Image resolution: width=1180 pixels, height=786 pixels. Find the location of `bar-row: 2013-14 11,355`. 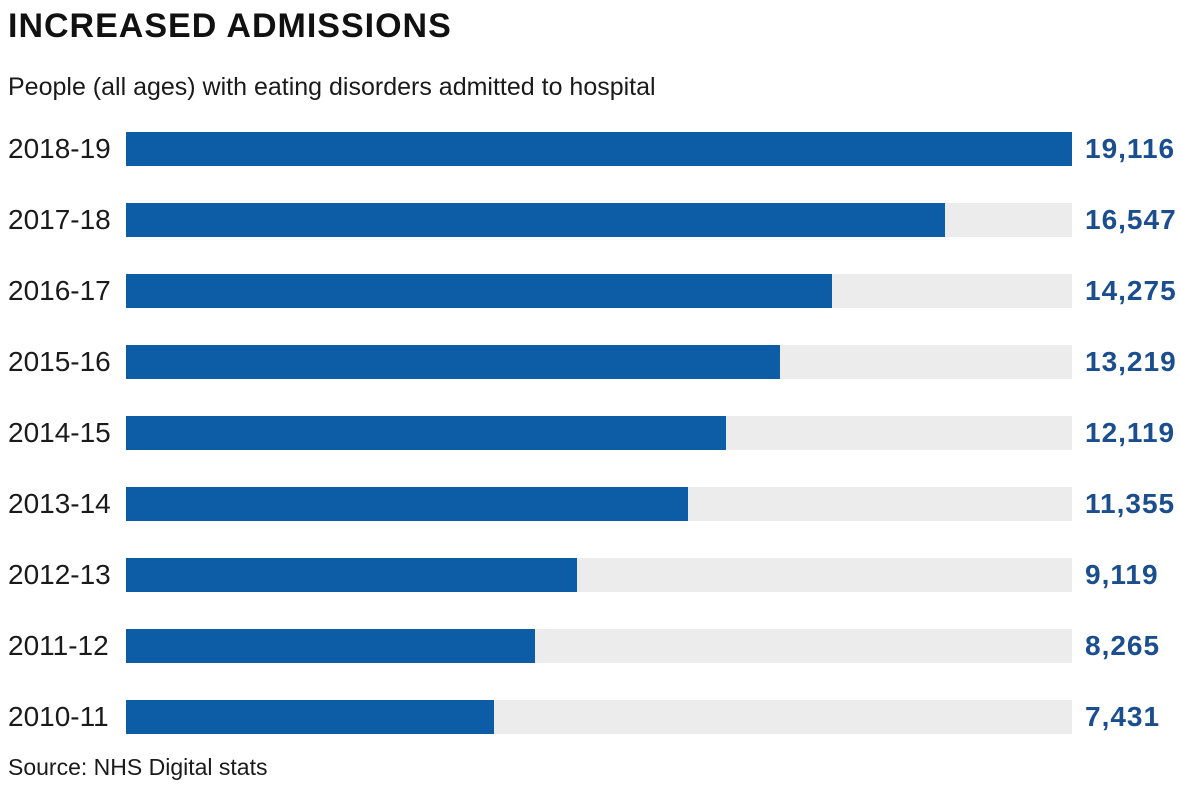

bar-row: 2013-14 11,355 is located at coordinates (590, 503).